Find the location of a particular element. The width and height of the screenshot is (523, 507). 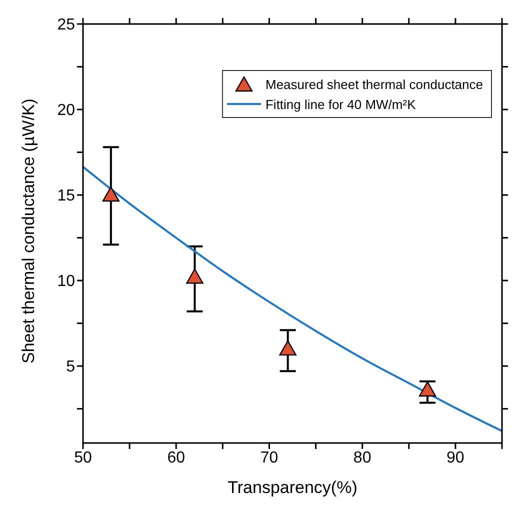

legend-label: Fitting line for 40 MW/m²K is located at coordinates (340, 104).